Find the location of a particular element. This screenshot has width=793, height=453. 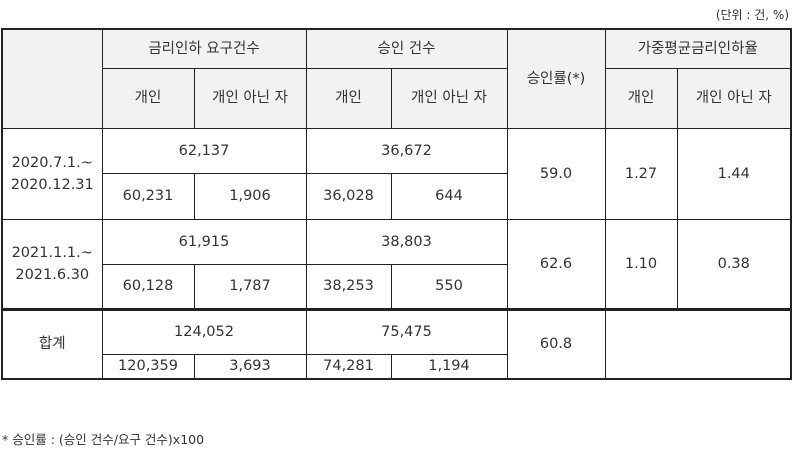

total-label: 합계 is located at coordinates (52, 343).